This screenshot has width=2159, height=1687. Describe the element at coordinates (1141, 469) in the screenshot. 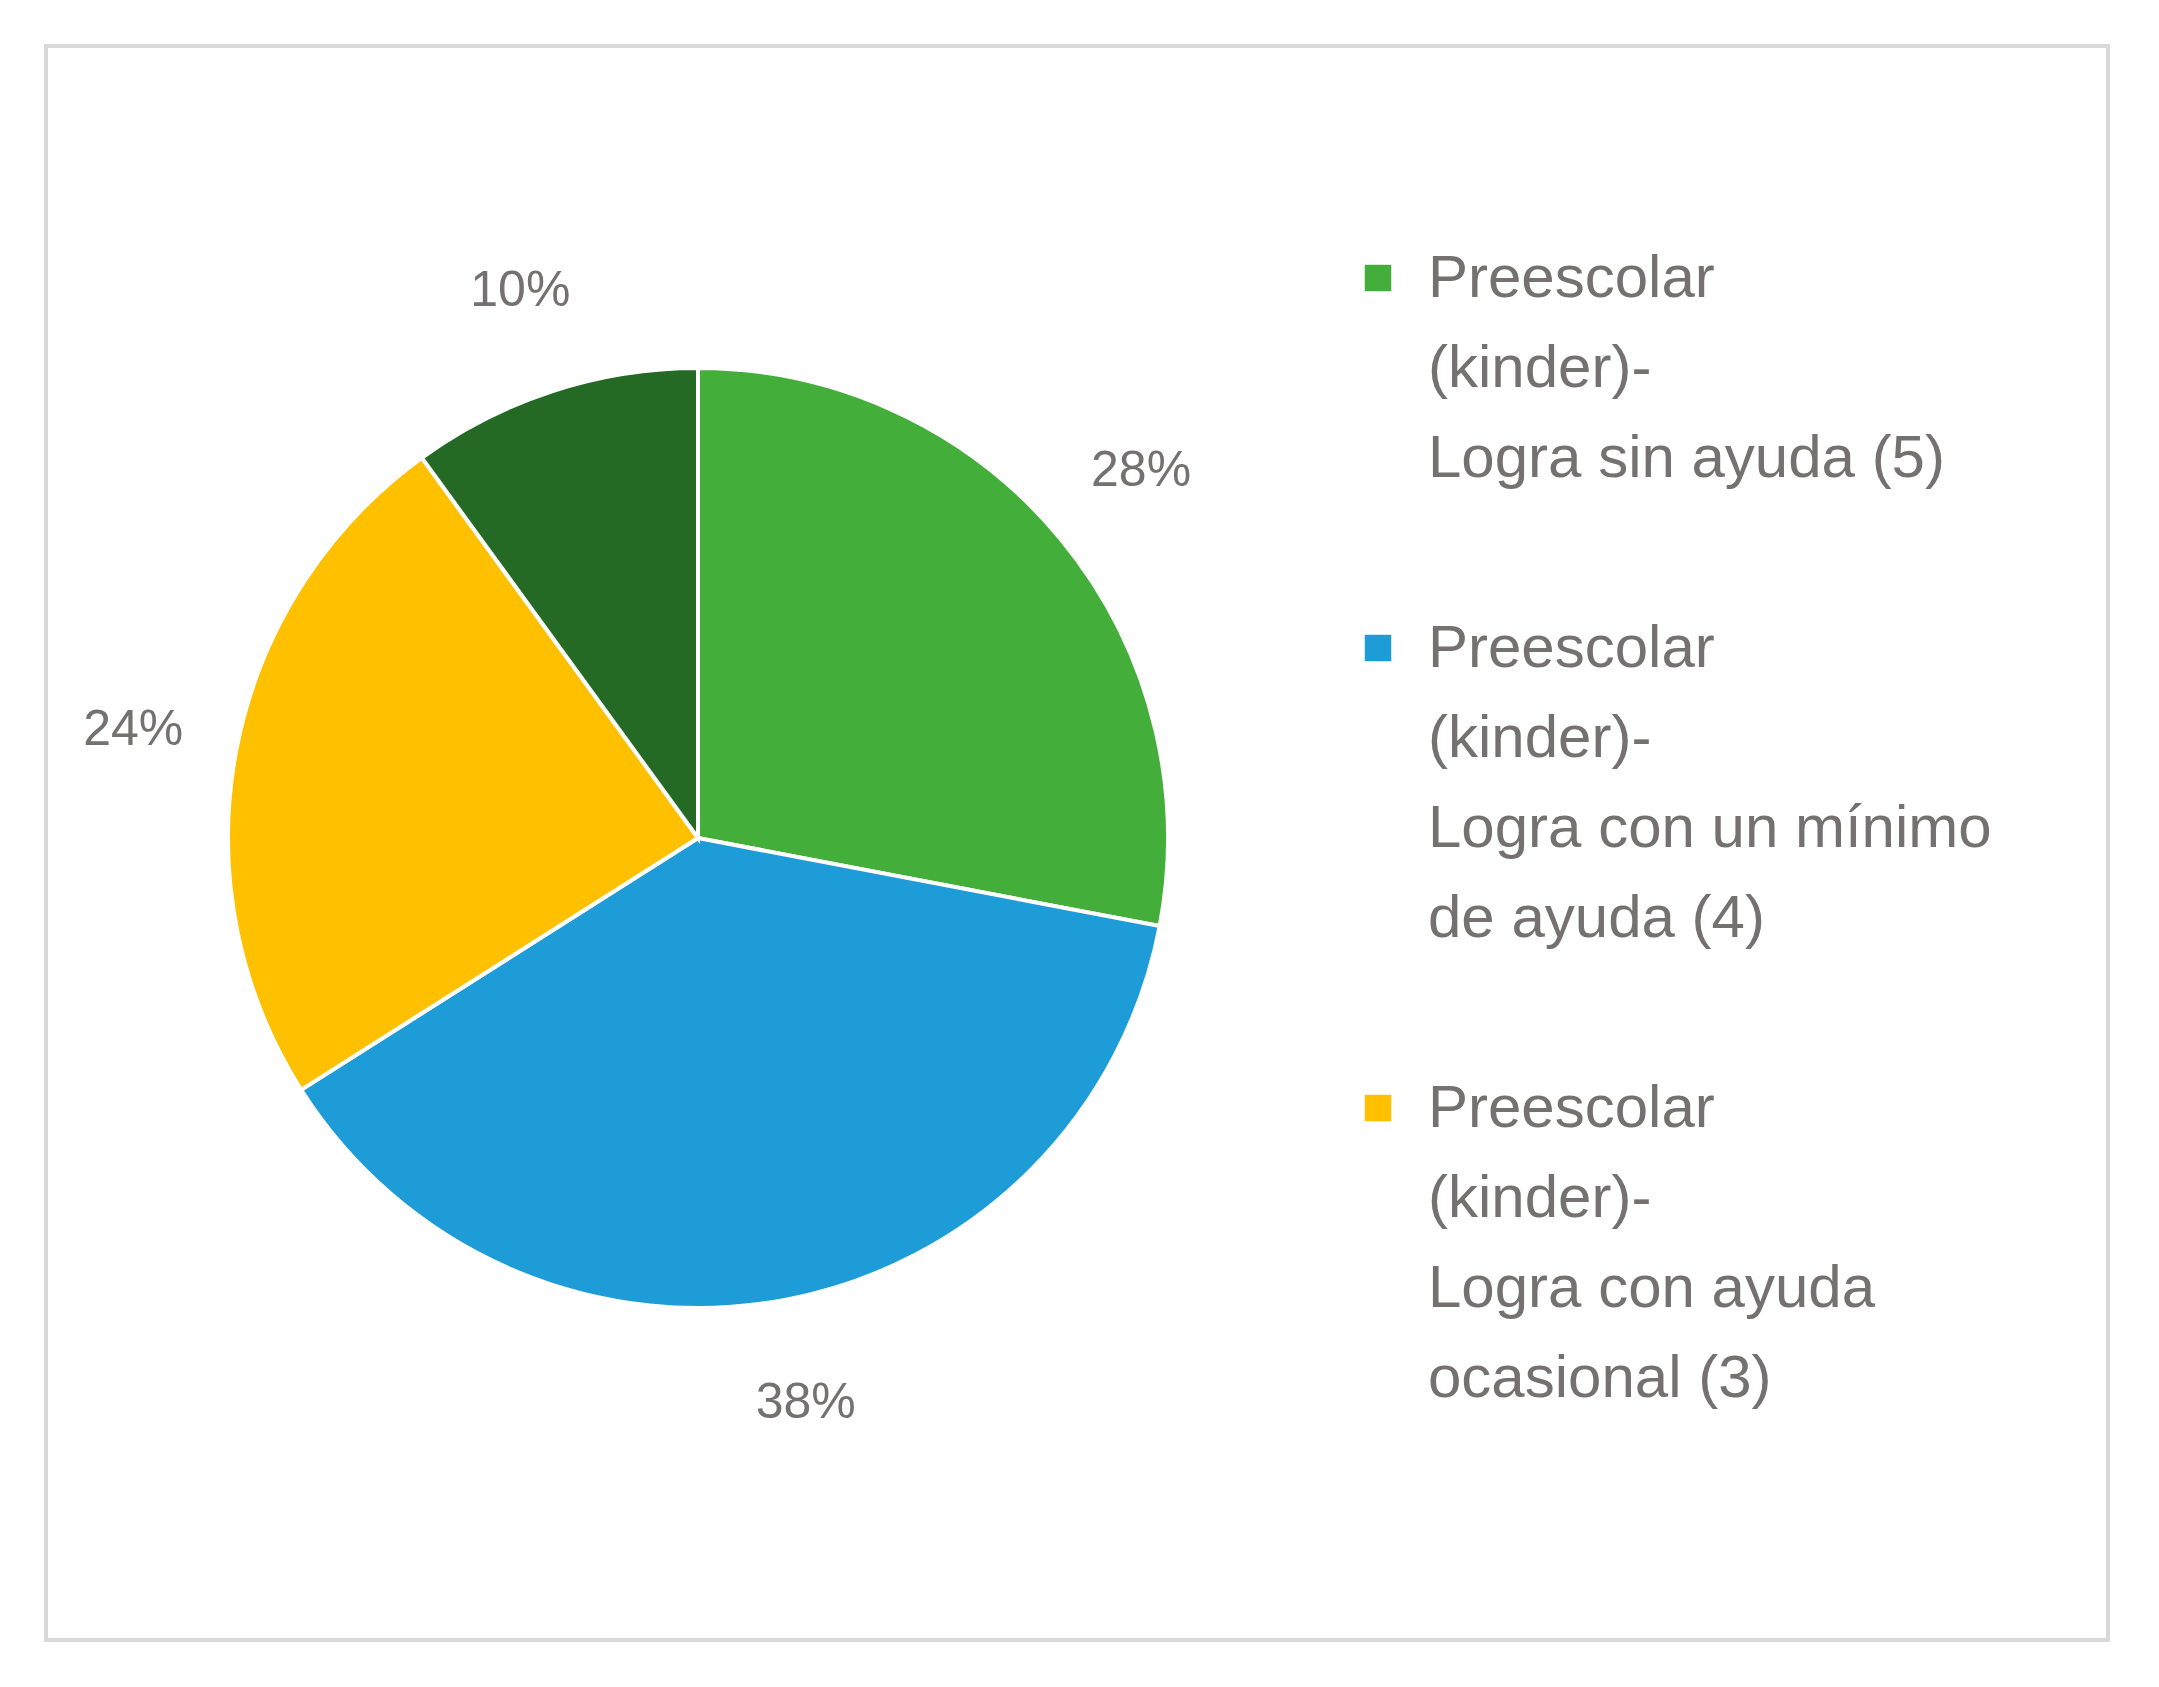

I see `data-label: 28%` at that location.